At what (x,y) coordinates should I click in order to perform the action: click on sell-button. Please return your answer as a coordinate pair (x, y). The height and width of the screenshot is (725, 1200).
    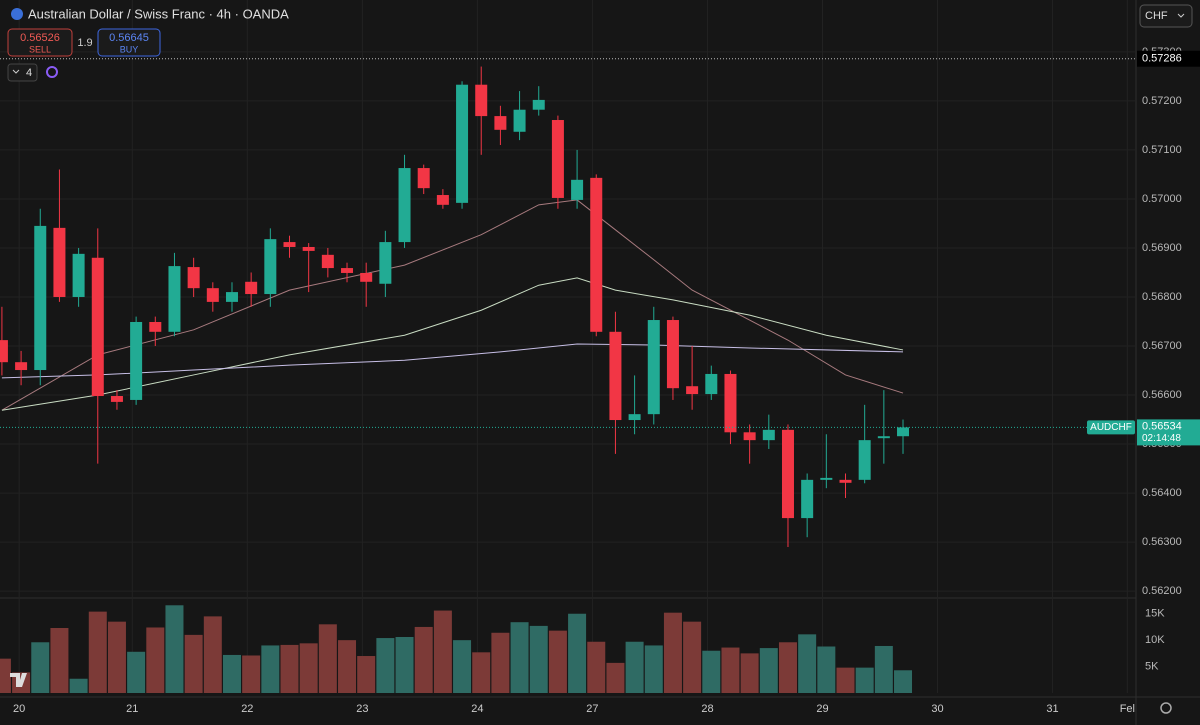
    Looking at the image, I should click on (40, 42).